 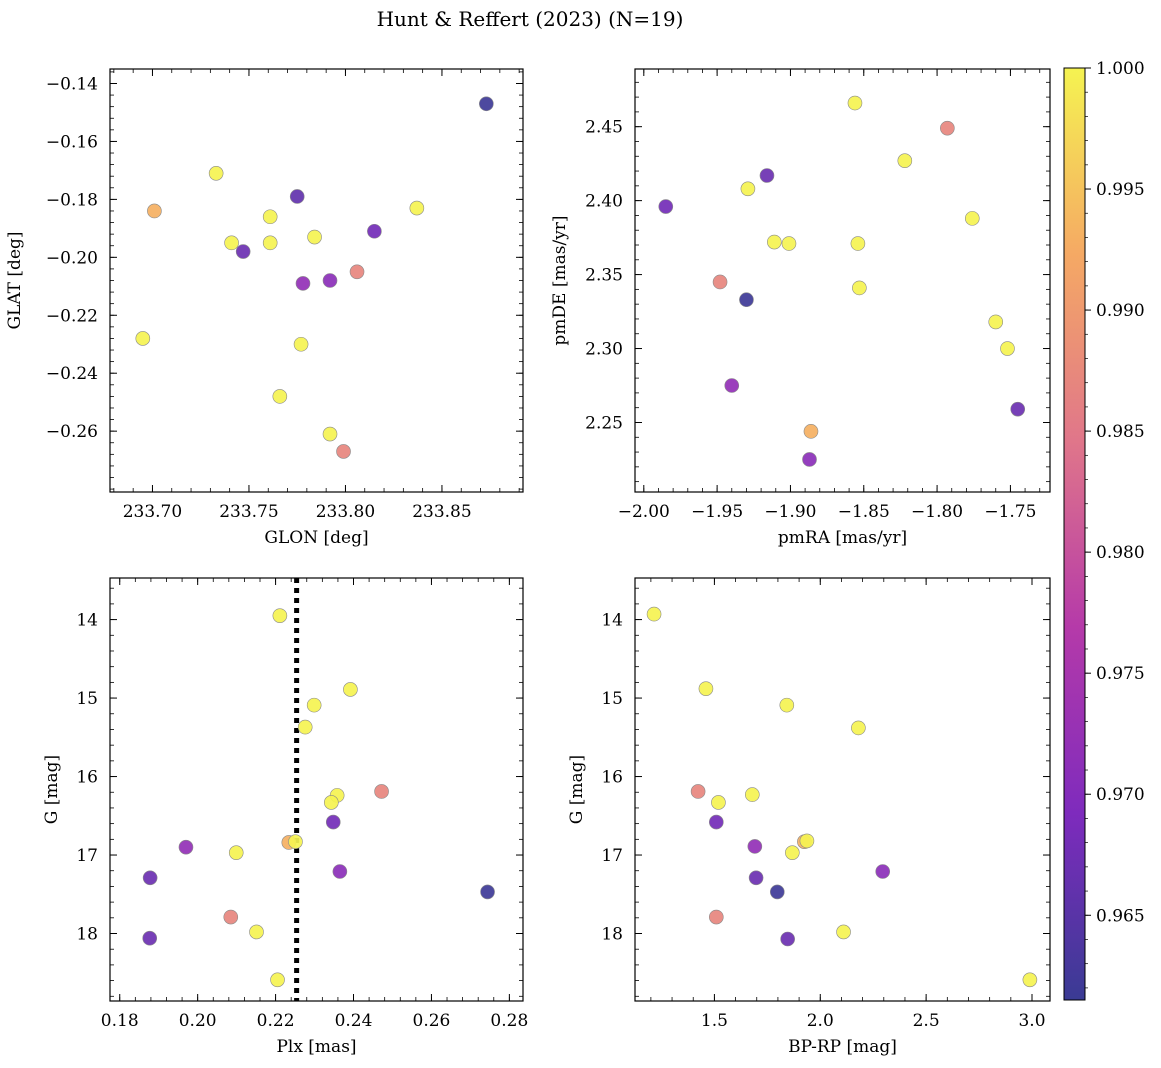 What do you see at coordinates (72, 432) in the screenshot?
I see `y-tick-label: −0.26` at bounding box center [72, 432].